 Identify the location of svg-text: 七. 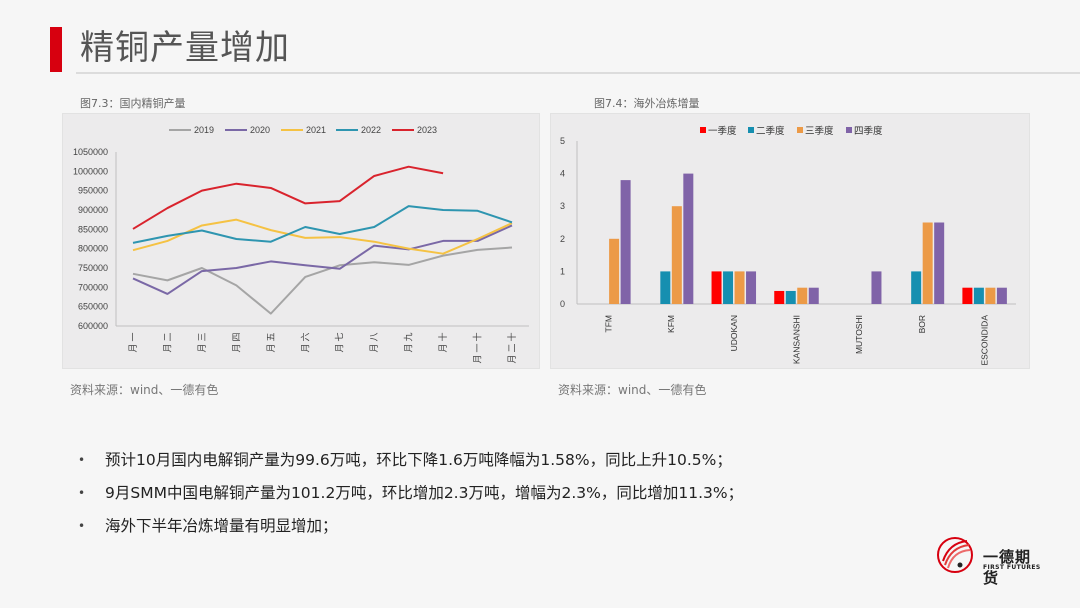
(340, 336).